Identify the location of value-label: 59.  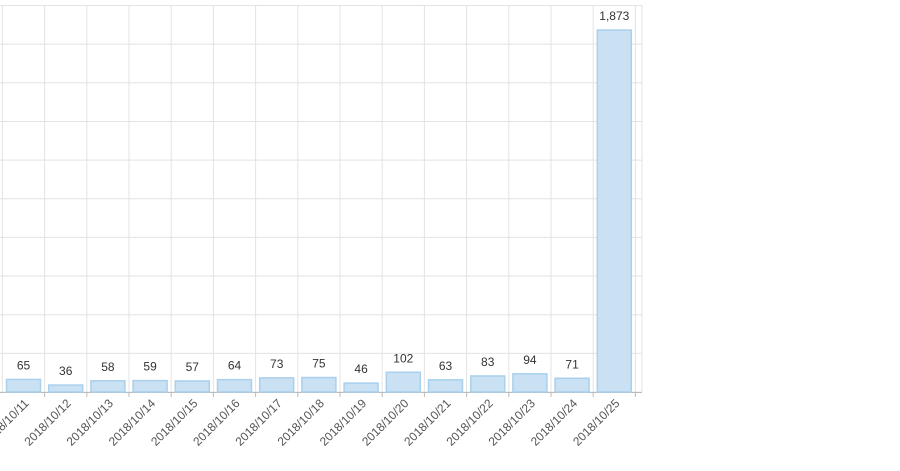
(150, 367).